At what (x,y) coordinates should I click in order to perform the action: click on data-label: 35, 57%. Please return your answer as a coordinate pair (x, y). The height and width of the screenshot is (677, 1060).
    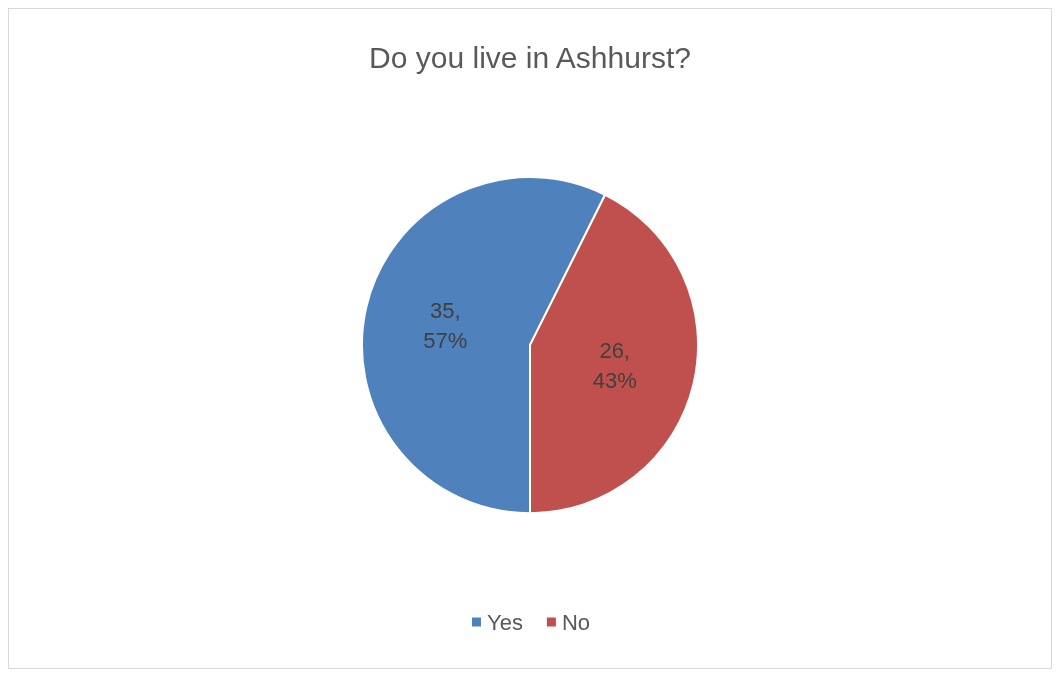
    Looking at the image, I should click on (445, 325).